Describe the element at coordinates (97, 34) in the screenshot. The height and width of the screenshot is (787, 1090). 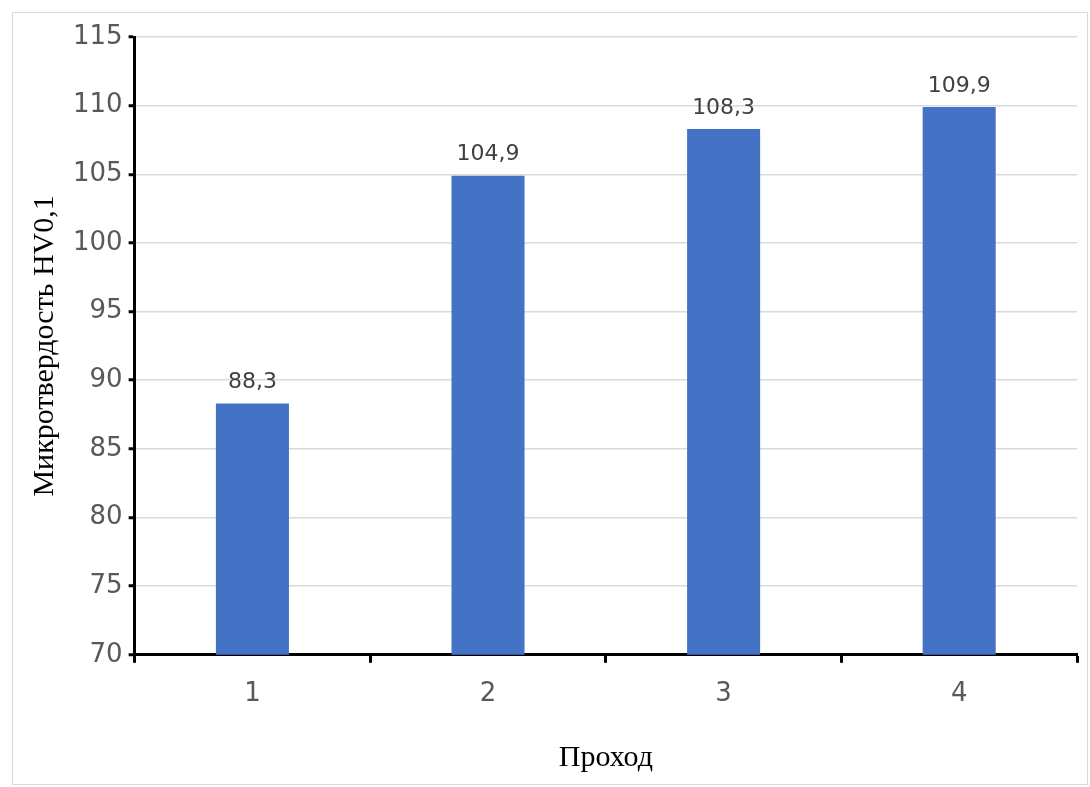
I see `y-tick-label: 115` at that location.